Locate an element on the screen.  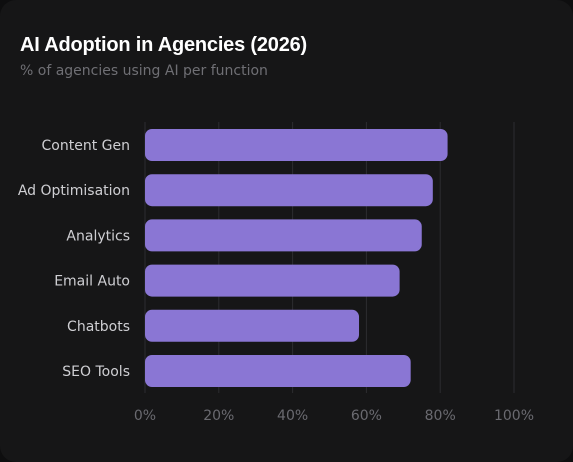
x-tick-label: 40% is located at coordinates (292, 416).